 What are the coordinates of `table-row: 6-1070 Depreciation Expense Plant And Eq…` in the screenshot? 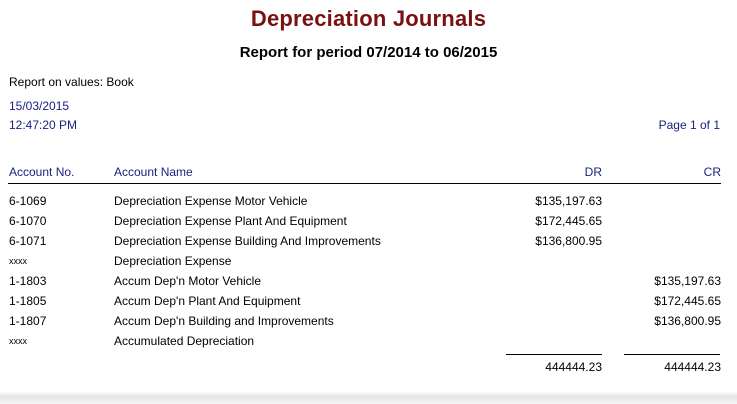 It's located at (368, 222).